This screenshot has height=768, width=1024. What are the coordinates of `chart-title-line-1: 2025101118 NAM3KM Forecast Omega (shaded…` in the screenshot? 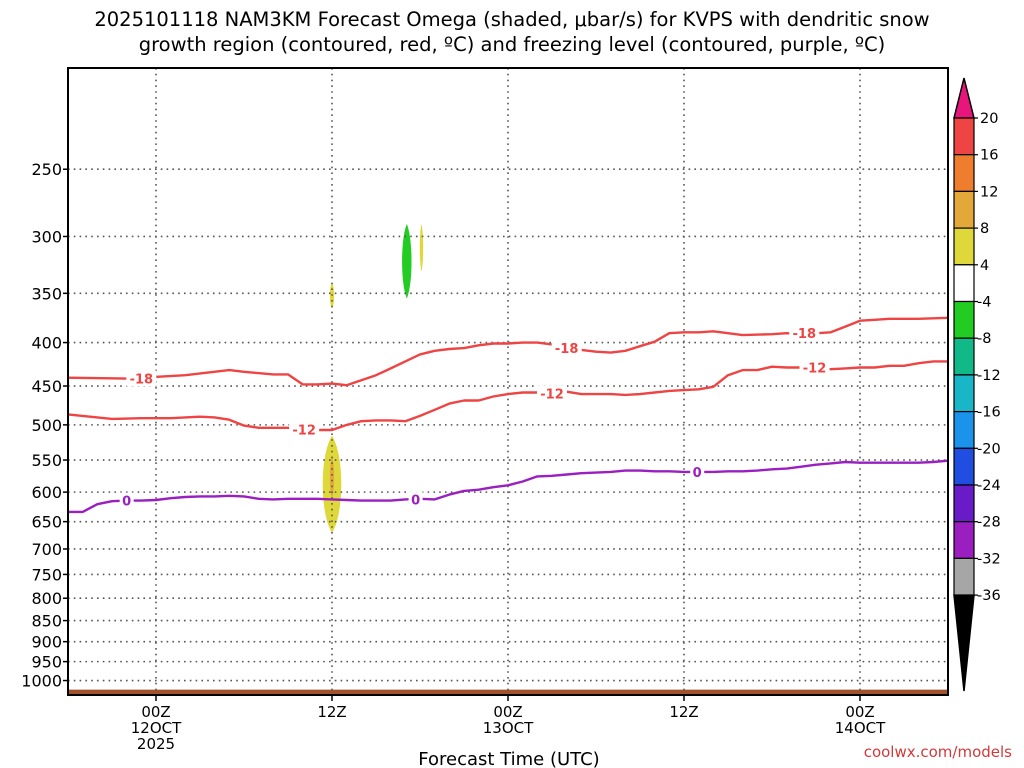 It's located at (511, 19).